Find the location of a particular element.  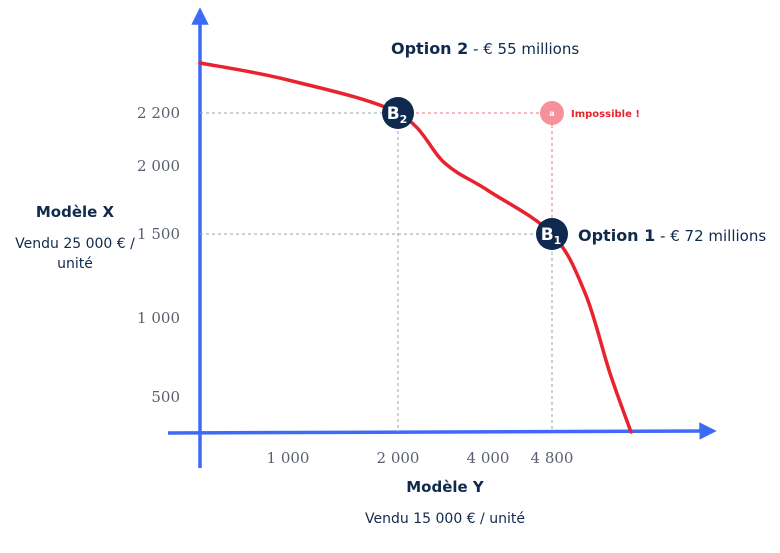

option-2-annotation: Option 2 - € 55 millions is located at coordinates (485, 48).